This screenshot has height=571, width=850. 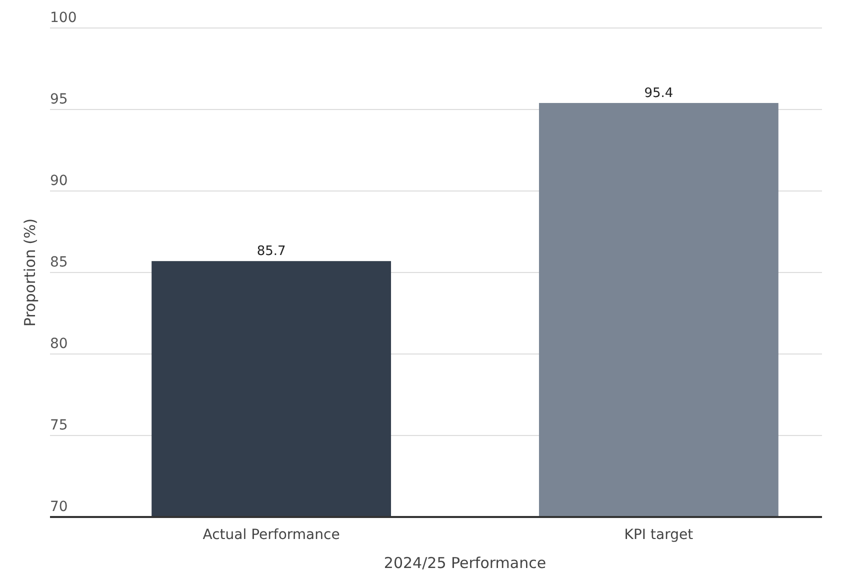 What do you see at coordinates (659, 93) in the screenshot?
I see `data-label: 95.4` at bounding box center [659, 93].